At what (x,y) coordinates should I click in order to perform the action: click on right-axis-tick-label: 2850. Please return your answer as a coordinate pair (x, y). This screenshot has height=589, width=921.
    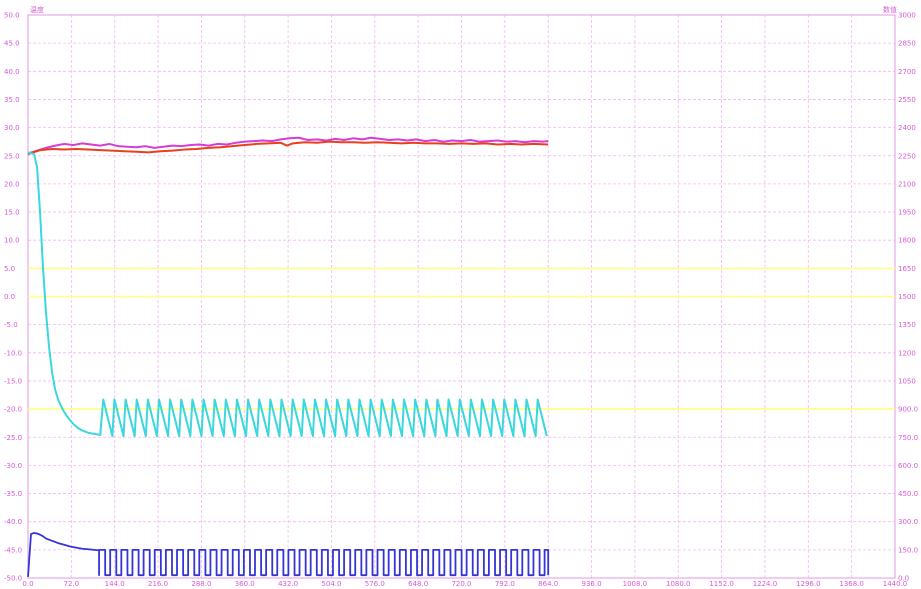
    Looking at the image, I should click on (907, 44).